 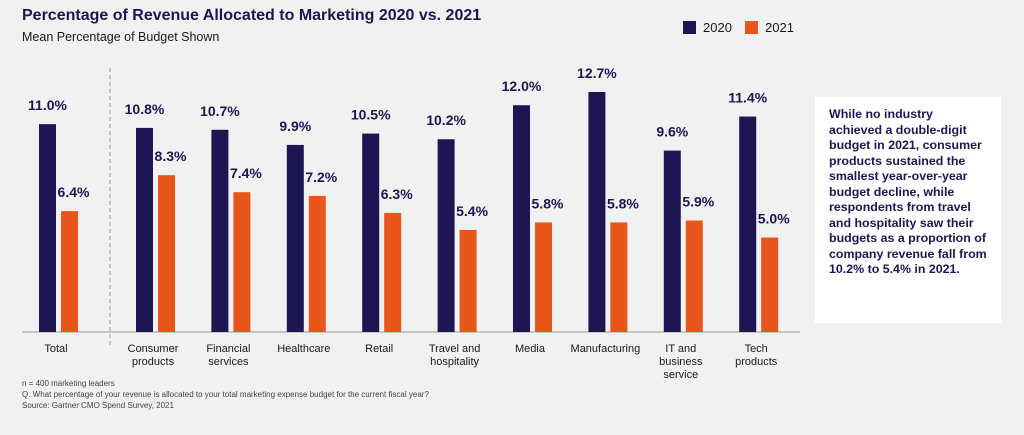 I want to click on data-label: 11.0%, so click(x=47, y=105).